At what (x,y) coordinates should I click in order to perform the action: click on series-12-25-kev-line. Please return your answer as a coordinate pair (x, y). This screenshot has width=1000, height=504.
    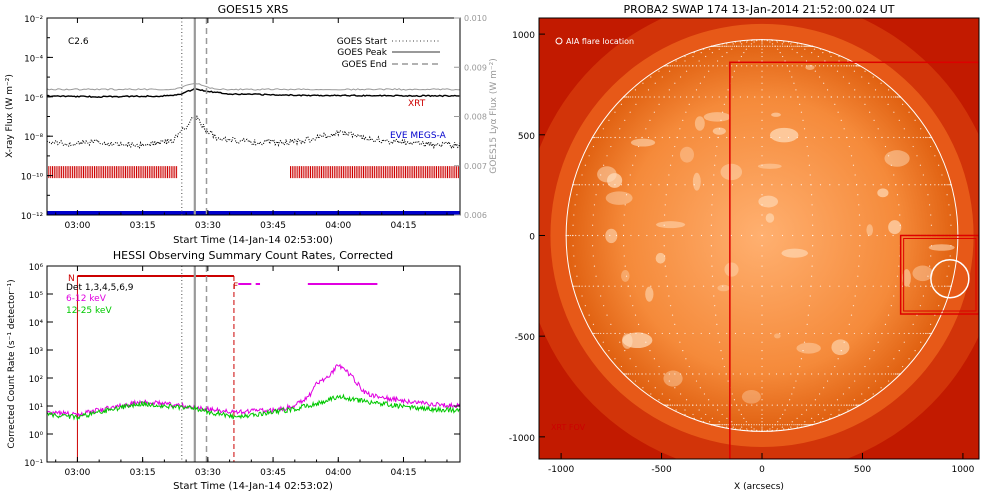
    Looking at the image, I should click on (253, 407).